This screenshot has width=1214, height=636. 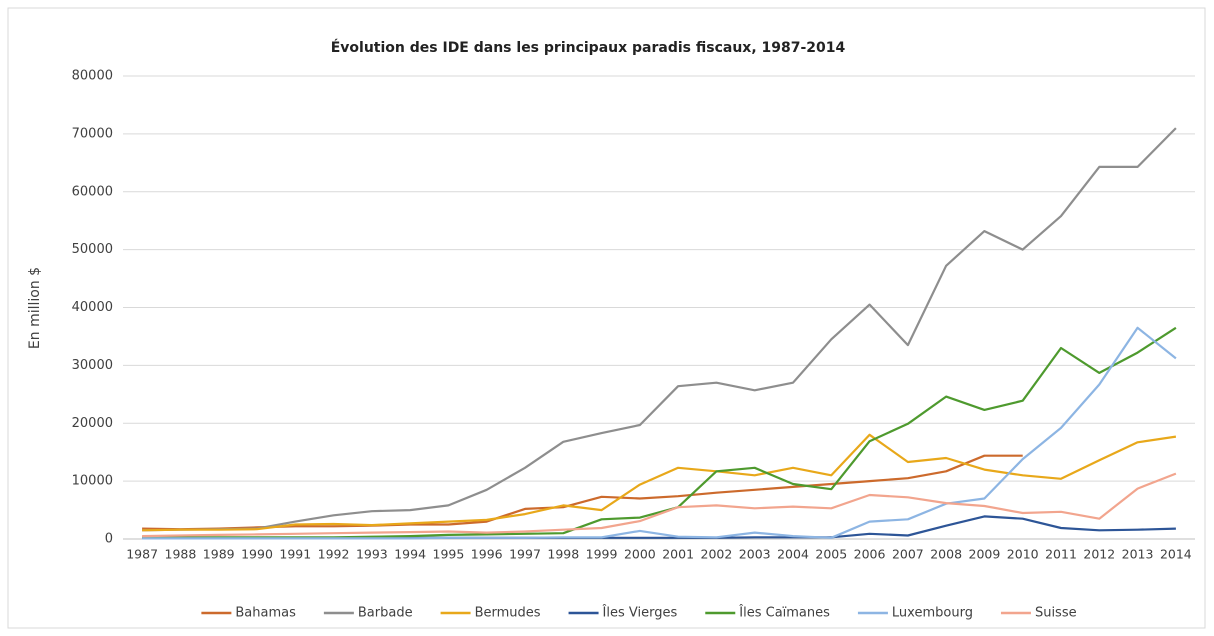 I want to click on x-tick-label: 2000, so click(x=640, y=554).